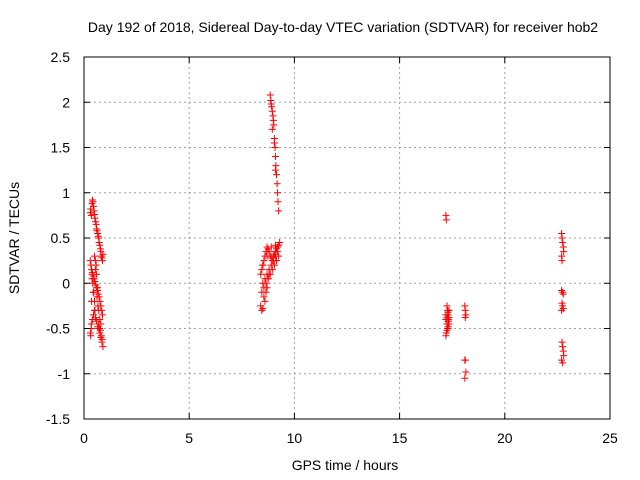  I want to click on y-tick-label: 2.5, so click(61, 57).